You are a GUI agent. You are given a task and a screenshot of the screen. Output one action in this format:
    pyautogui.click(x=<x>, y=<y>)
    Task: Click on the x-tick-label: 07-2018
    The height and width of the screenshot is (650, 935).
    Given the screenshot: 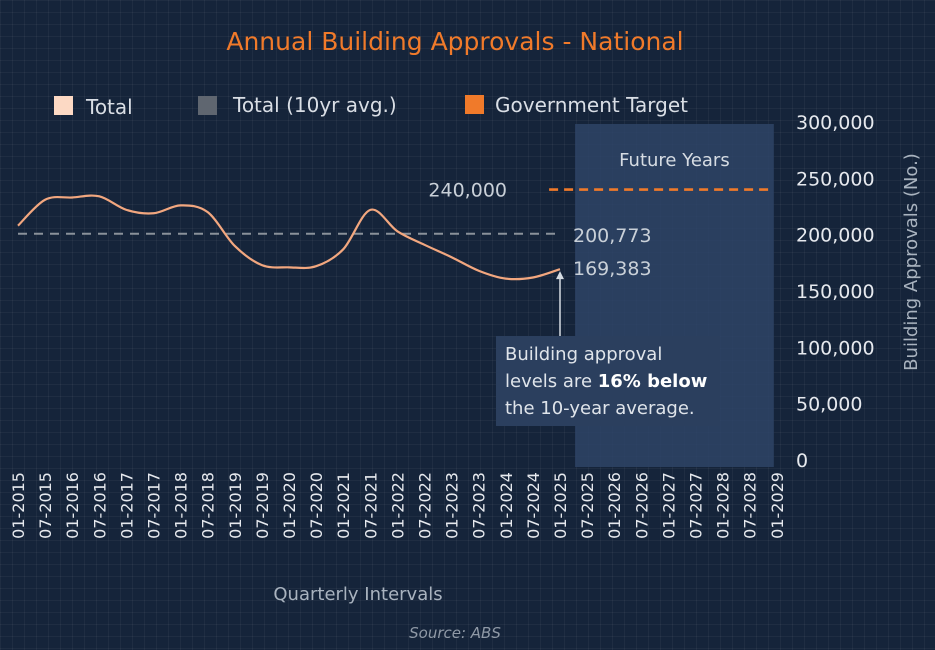 What is the action you would take?
    pyautogui.click(x=208, y=505)
    